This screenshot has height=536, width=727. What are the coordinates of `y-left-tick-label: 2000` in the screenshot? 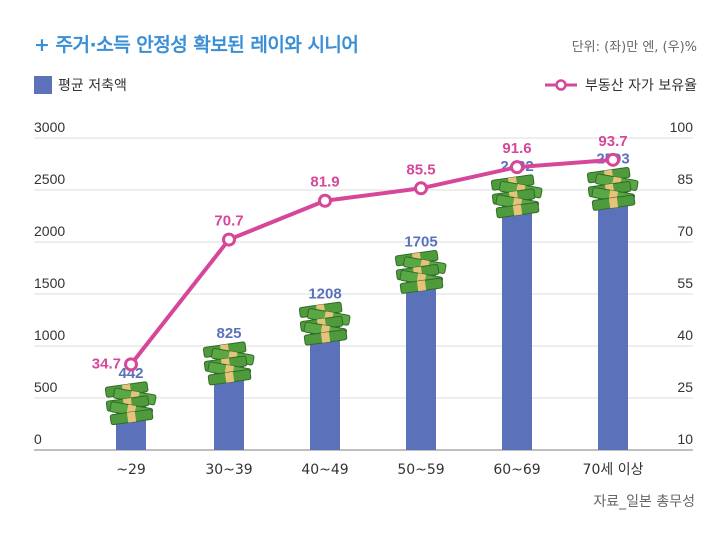 It's located at (49, 231).